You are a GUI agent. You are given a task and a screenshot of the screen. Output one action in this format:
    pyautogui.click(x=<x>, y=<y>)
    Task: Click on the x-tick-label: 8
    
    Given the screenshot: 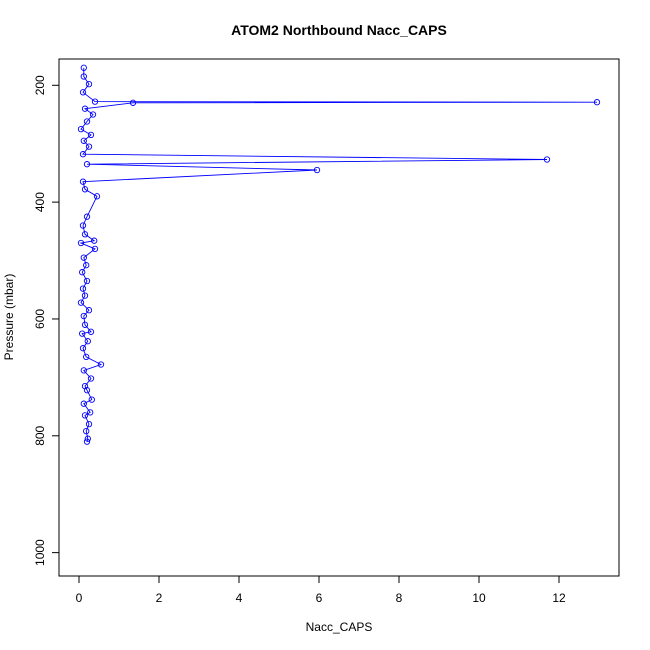 What is the action you would take?
    pyautogui.click(x=399, y=598)
    